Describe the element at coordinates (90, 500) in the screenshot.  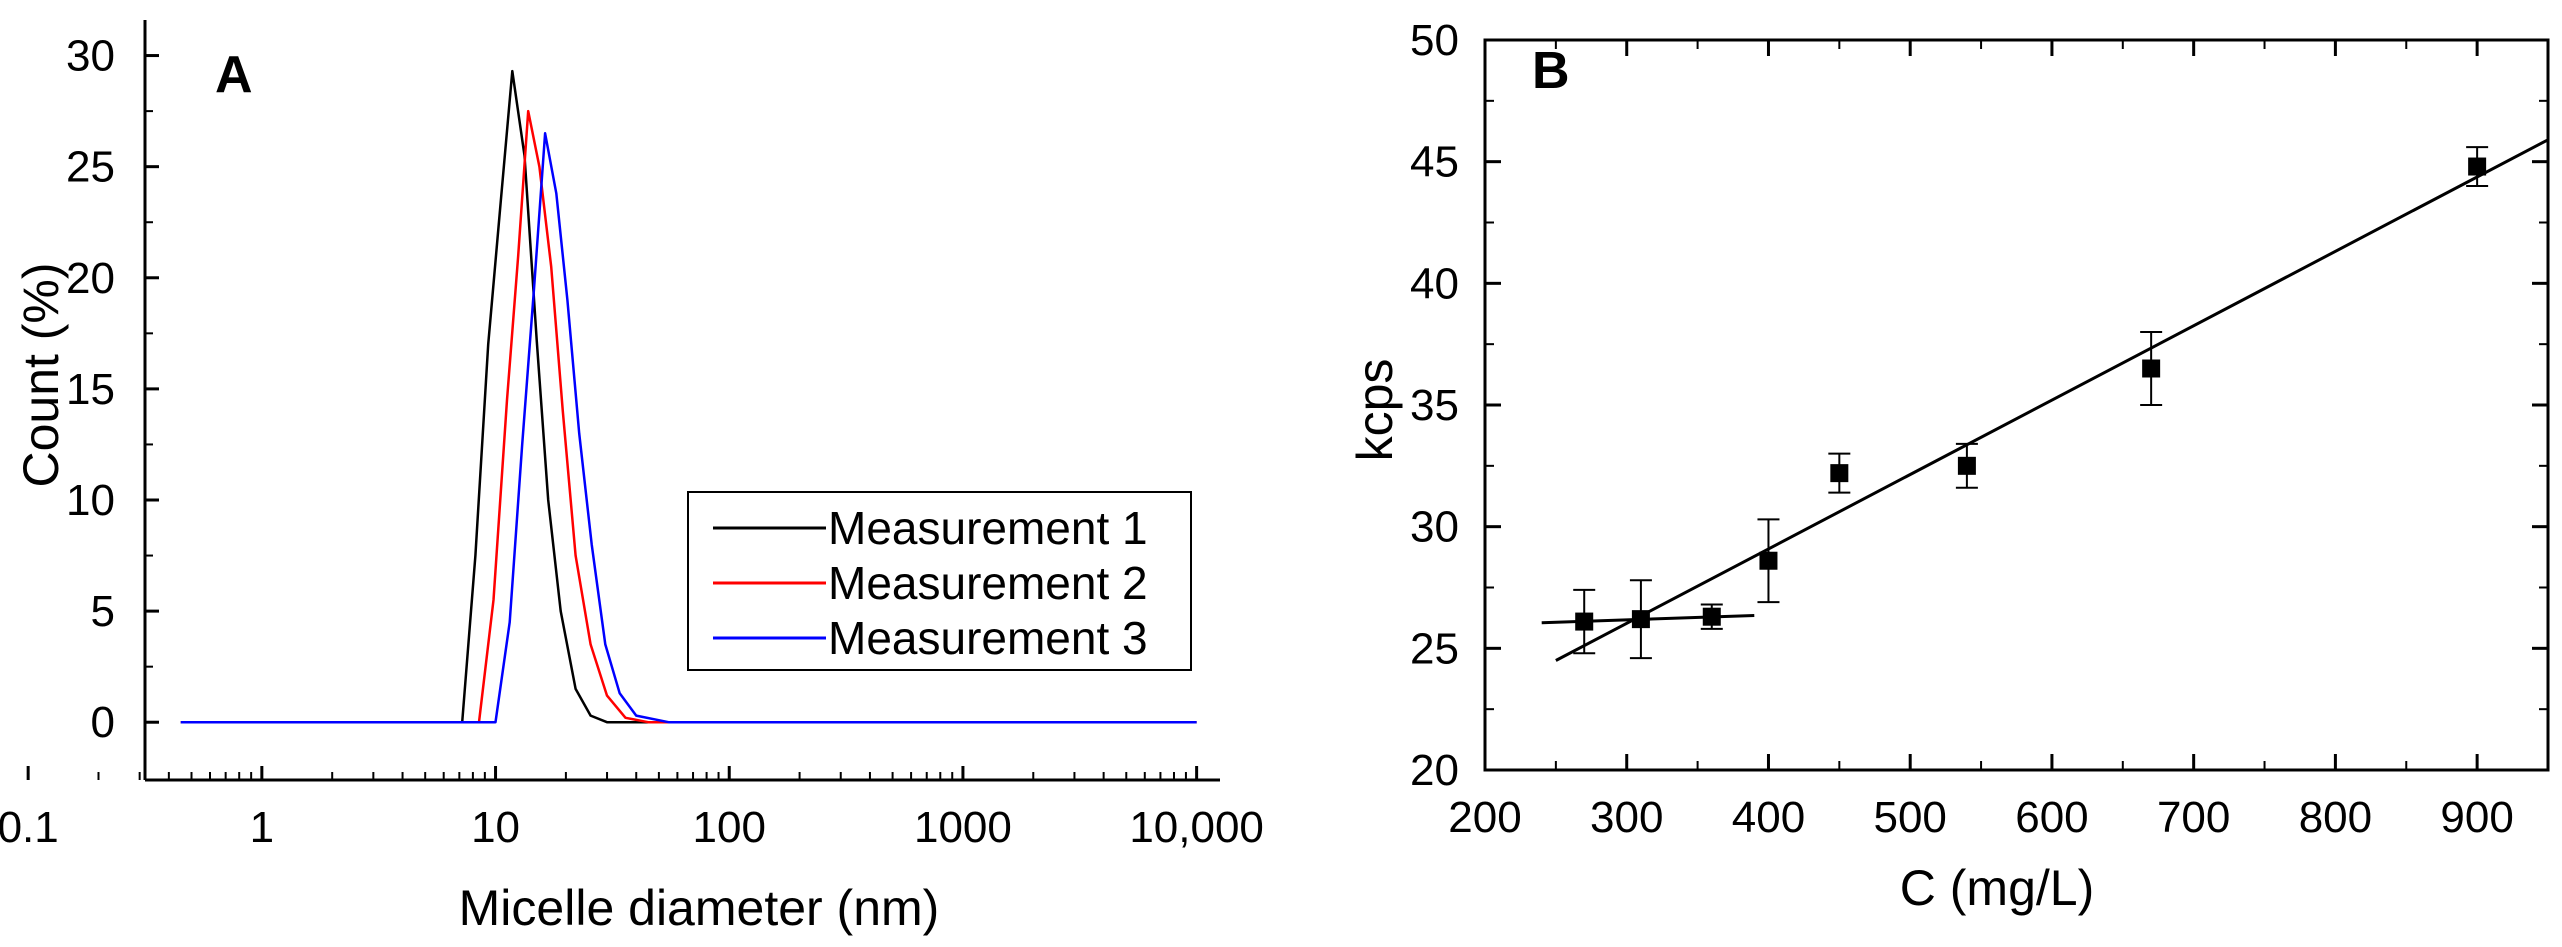
I see `y-tick-label: 10` at that location.